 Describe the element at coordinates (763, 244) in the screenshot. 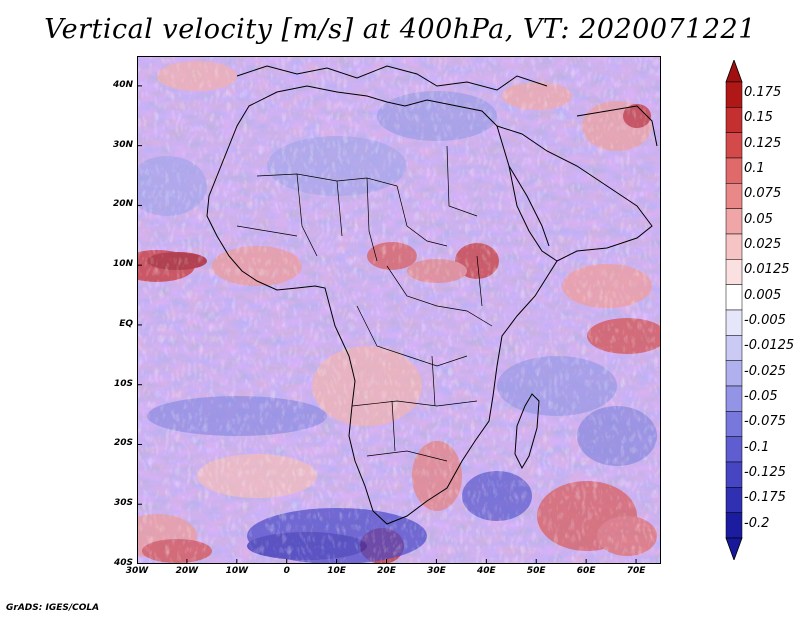

I see `colorbar-level-label: 0.025` at that location.